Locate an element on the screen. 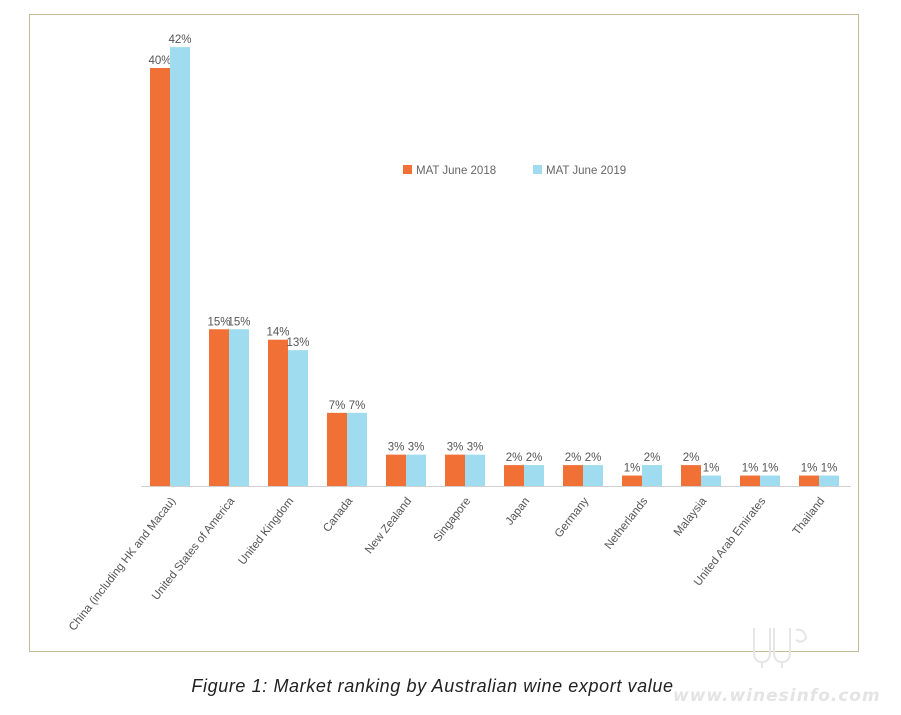  data-label-1-5: 3% is located at coordinates (455, 448).